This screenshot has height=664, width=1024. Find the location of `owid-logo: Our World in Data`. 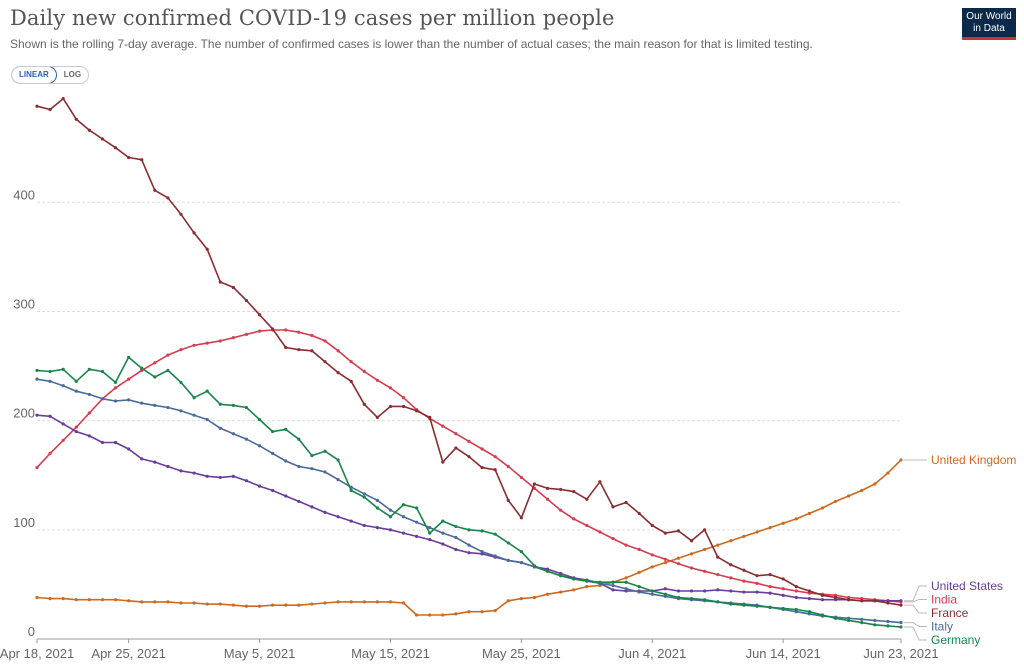

owid-logo: Our World in Data is located at coordinates (989, 24).